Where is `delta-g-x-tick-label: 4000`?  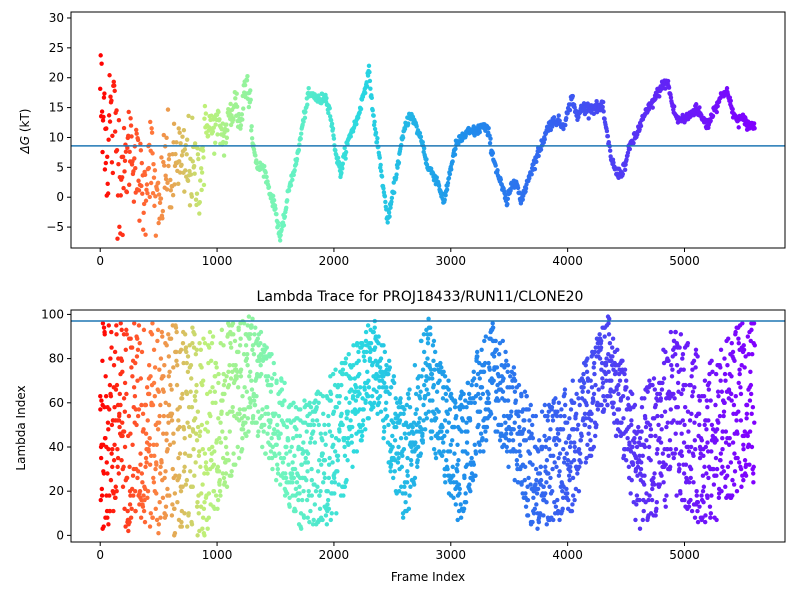
delta-g-x-tick-label: 4000 is located at coordinates (567, 261).